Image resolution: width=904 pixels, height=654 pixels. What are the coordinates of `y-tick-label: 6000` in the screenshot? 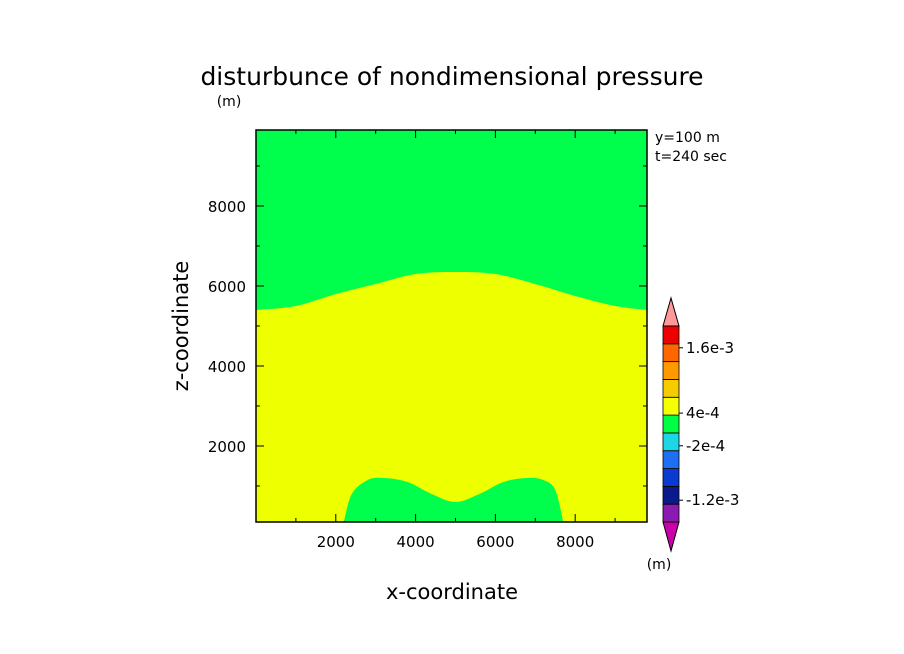 It's located at (227, 287).